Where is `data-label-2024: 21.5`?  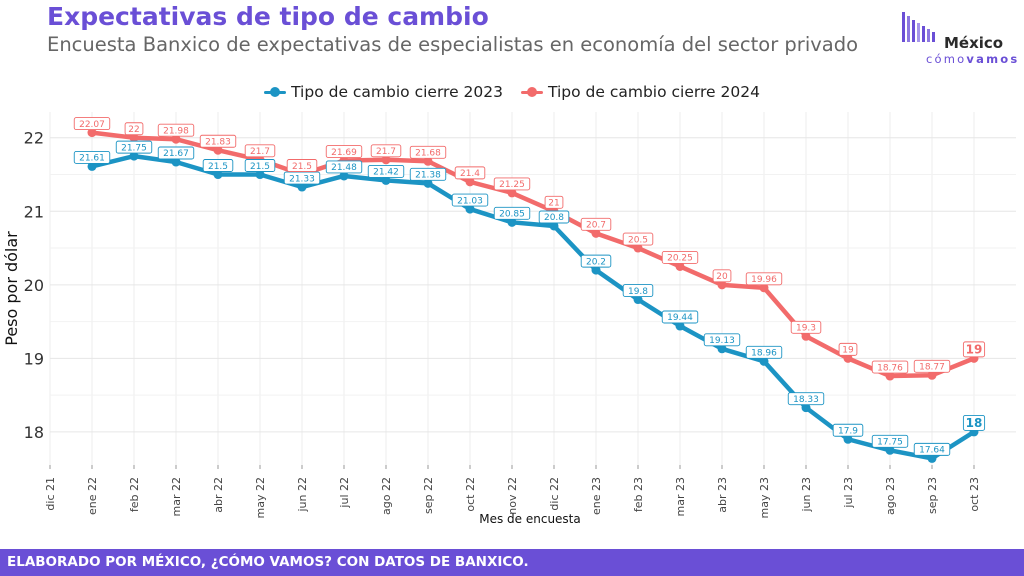 data-label-2024: 21.5 is located at coordinates (302, 167).